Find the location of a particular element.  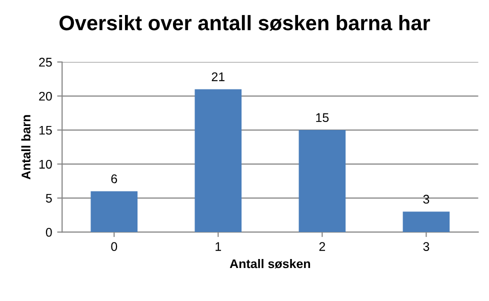

y-tick-label: 5 is located at coordinates (49, 198).